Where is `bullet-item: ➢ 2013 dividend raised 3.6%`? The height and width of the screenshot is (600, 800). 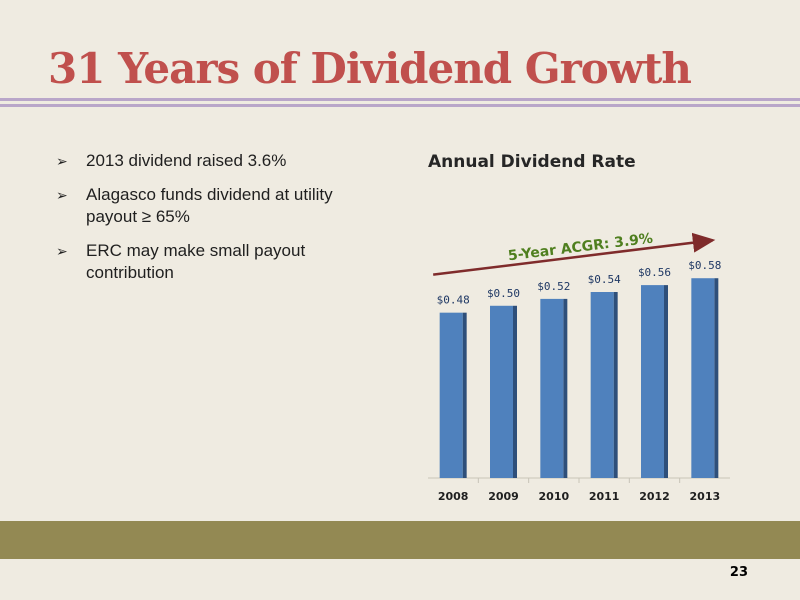 bullet-item: ➢ 2013 dividend raised 3.6% is located at coordinates (216, 161).